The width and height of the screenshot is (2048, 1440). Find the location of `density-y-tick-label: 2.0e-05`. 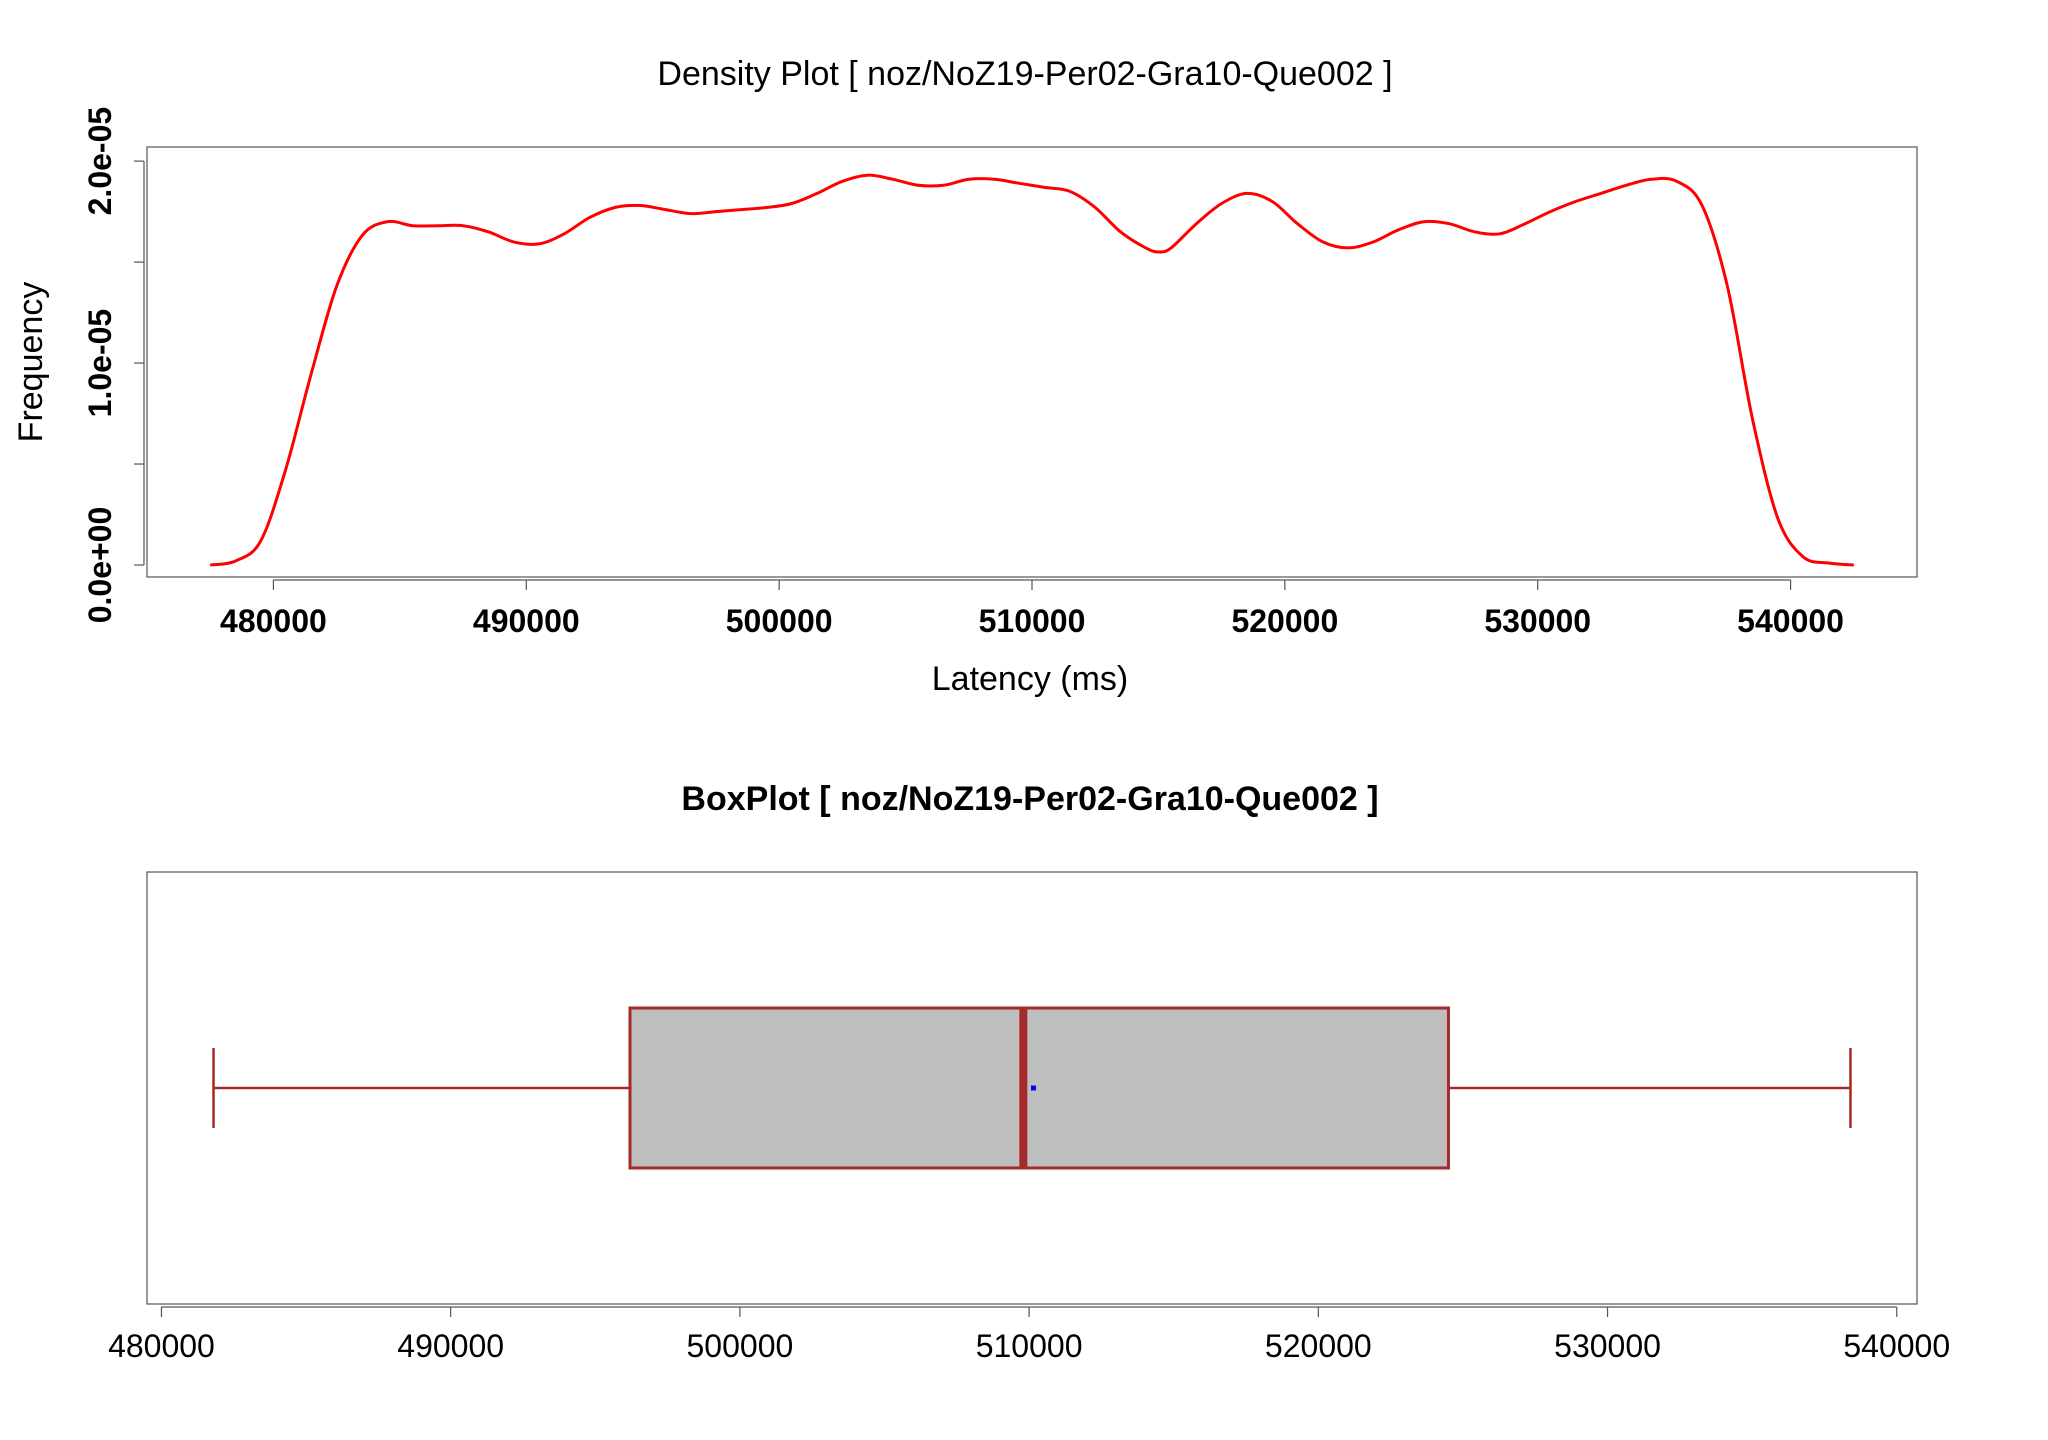

density-y-tick-label: 2.0e-05 is located at coordinates (100, 161).